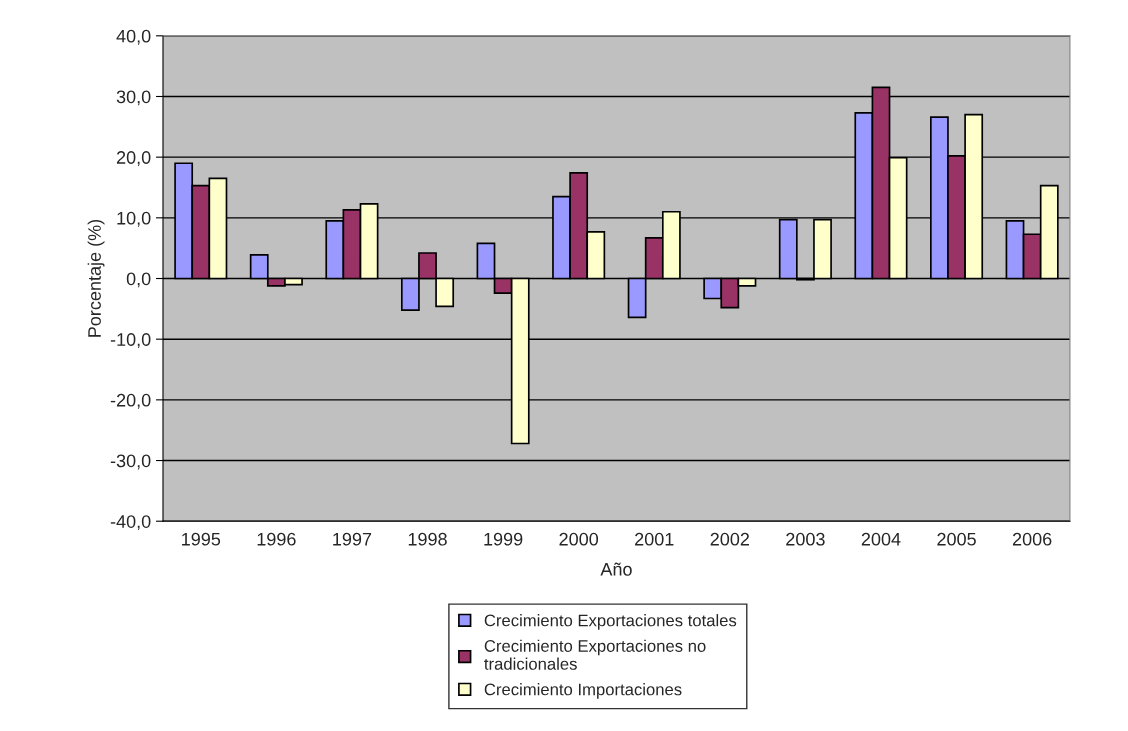  I want to click on x-tick-label: 1995, so click(201, 539).